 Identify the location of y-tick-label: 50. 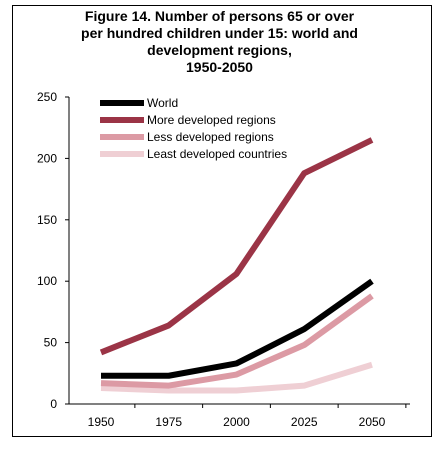
(51, 343).